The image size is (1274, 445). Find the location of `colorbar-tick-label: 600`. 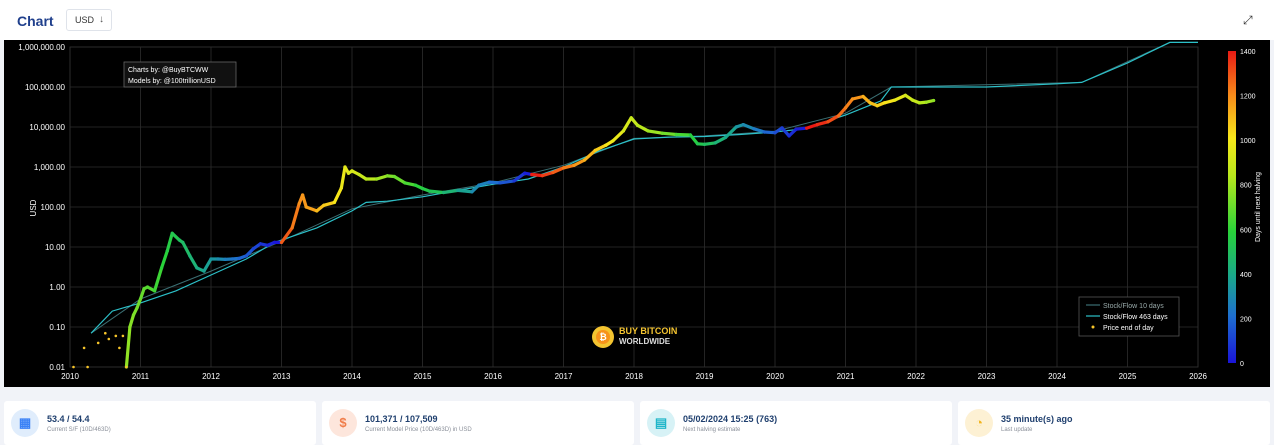

colorbar-tick-label: 600 is located at coordinates (1246, 230).